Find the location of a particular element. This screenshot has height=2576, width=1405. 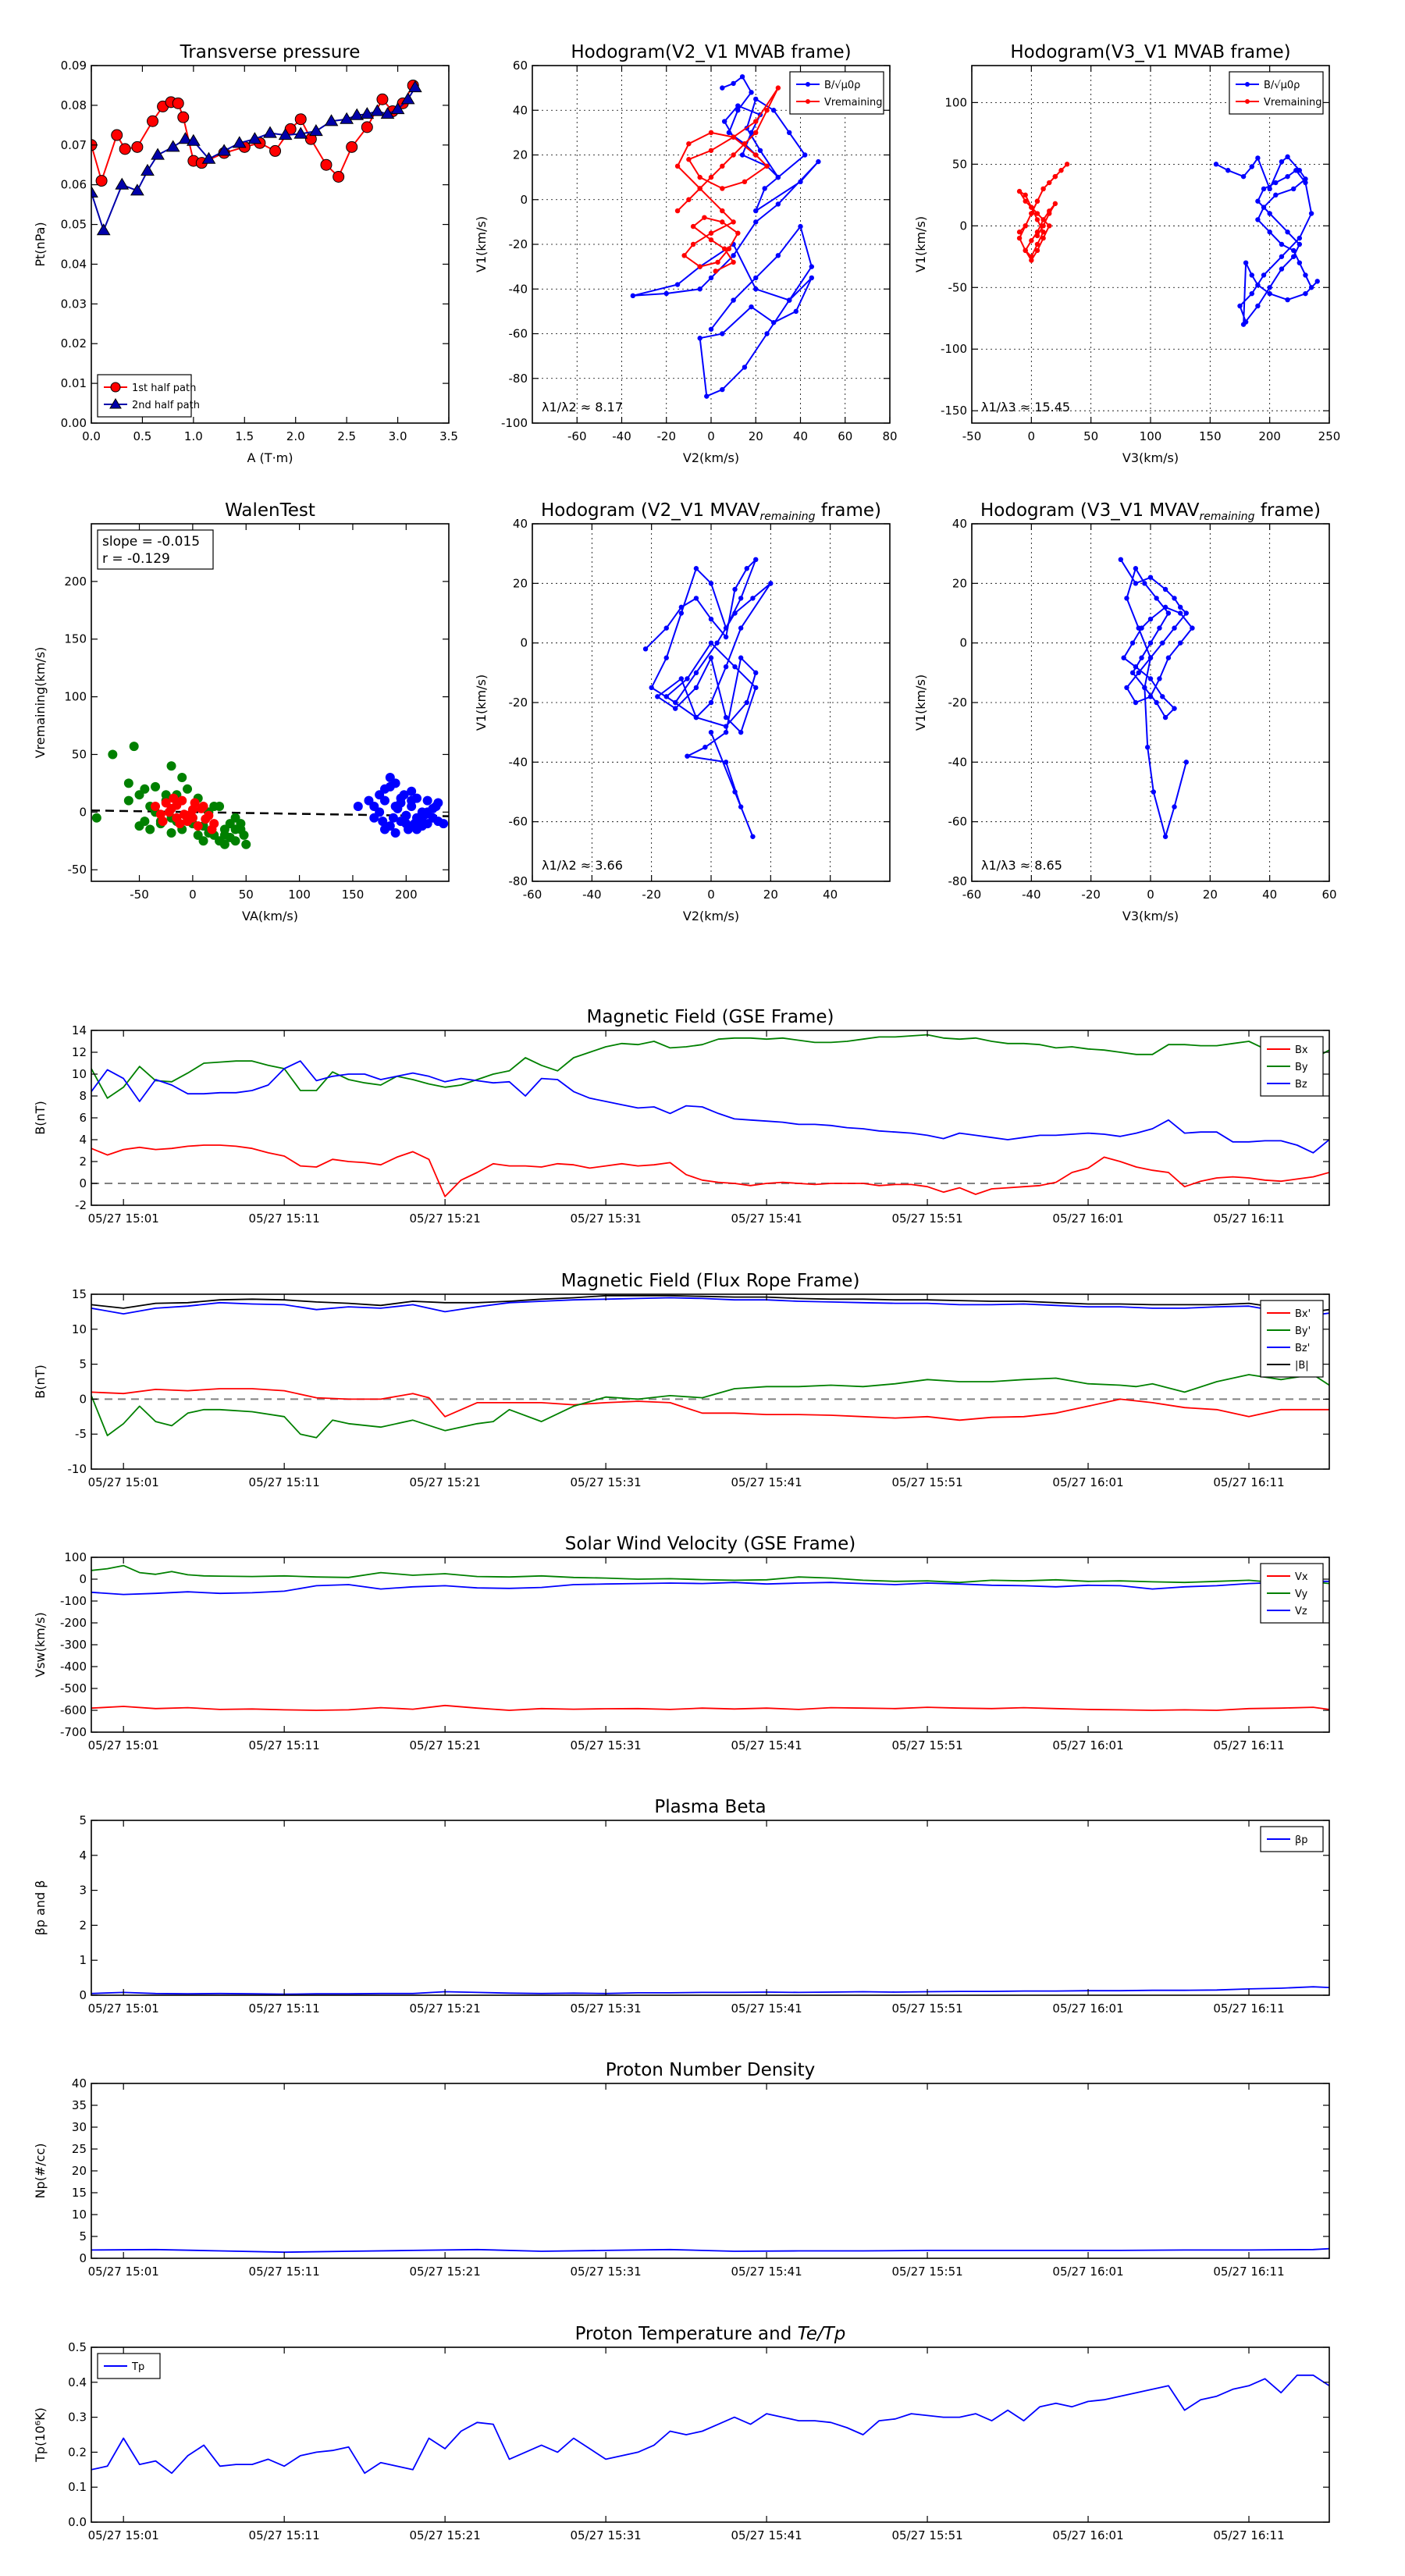

chart-title: Transverse pressure is located at coordinates (270, 52).